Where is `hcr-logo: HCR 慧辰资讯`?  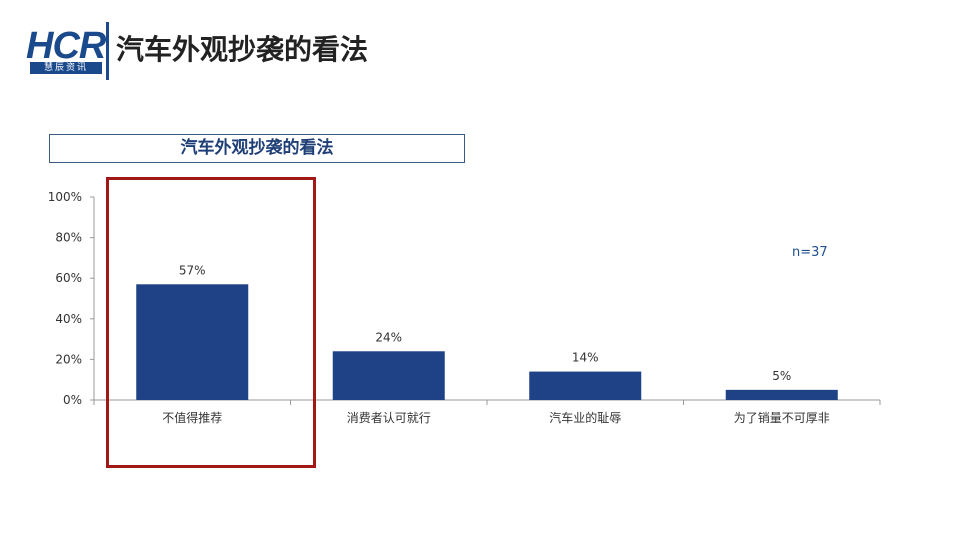
hcr-logo: HCR 慧辰资讯 is located at coordinates (66, 50).